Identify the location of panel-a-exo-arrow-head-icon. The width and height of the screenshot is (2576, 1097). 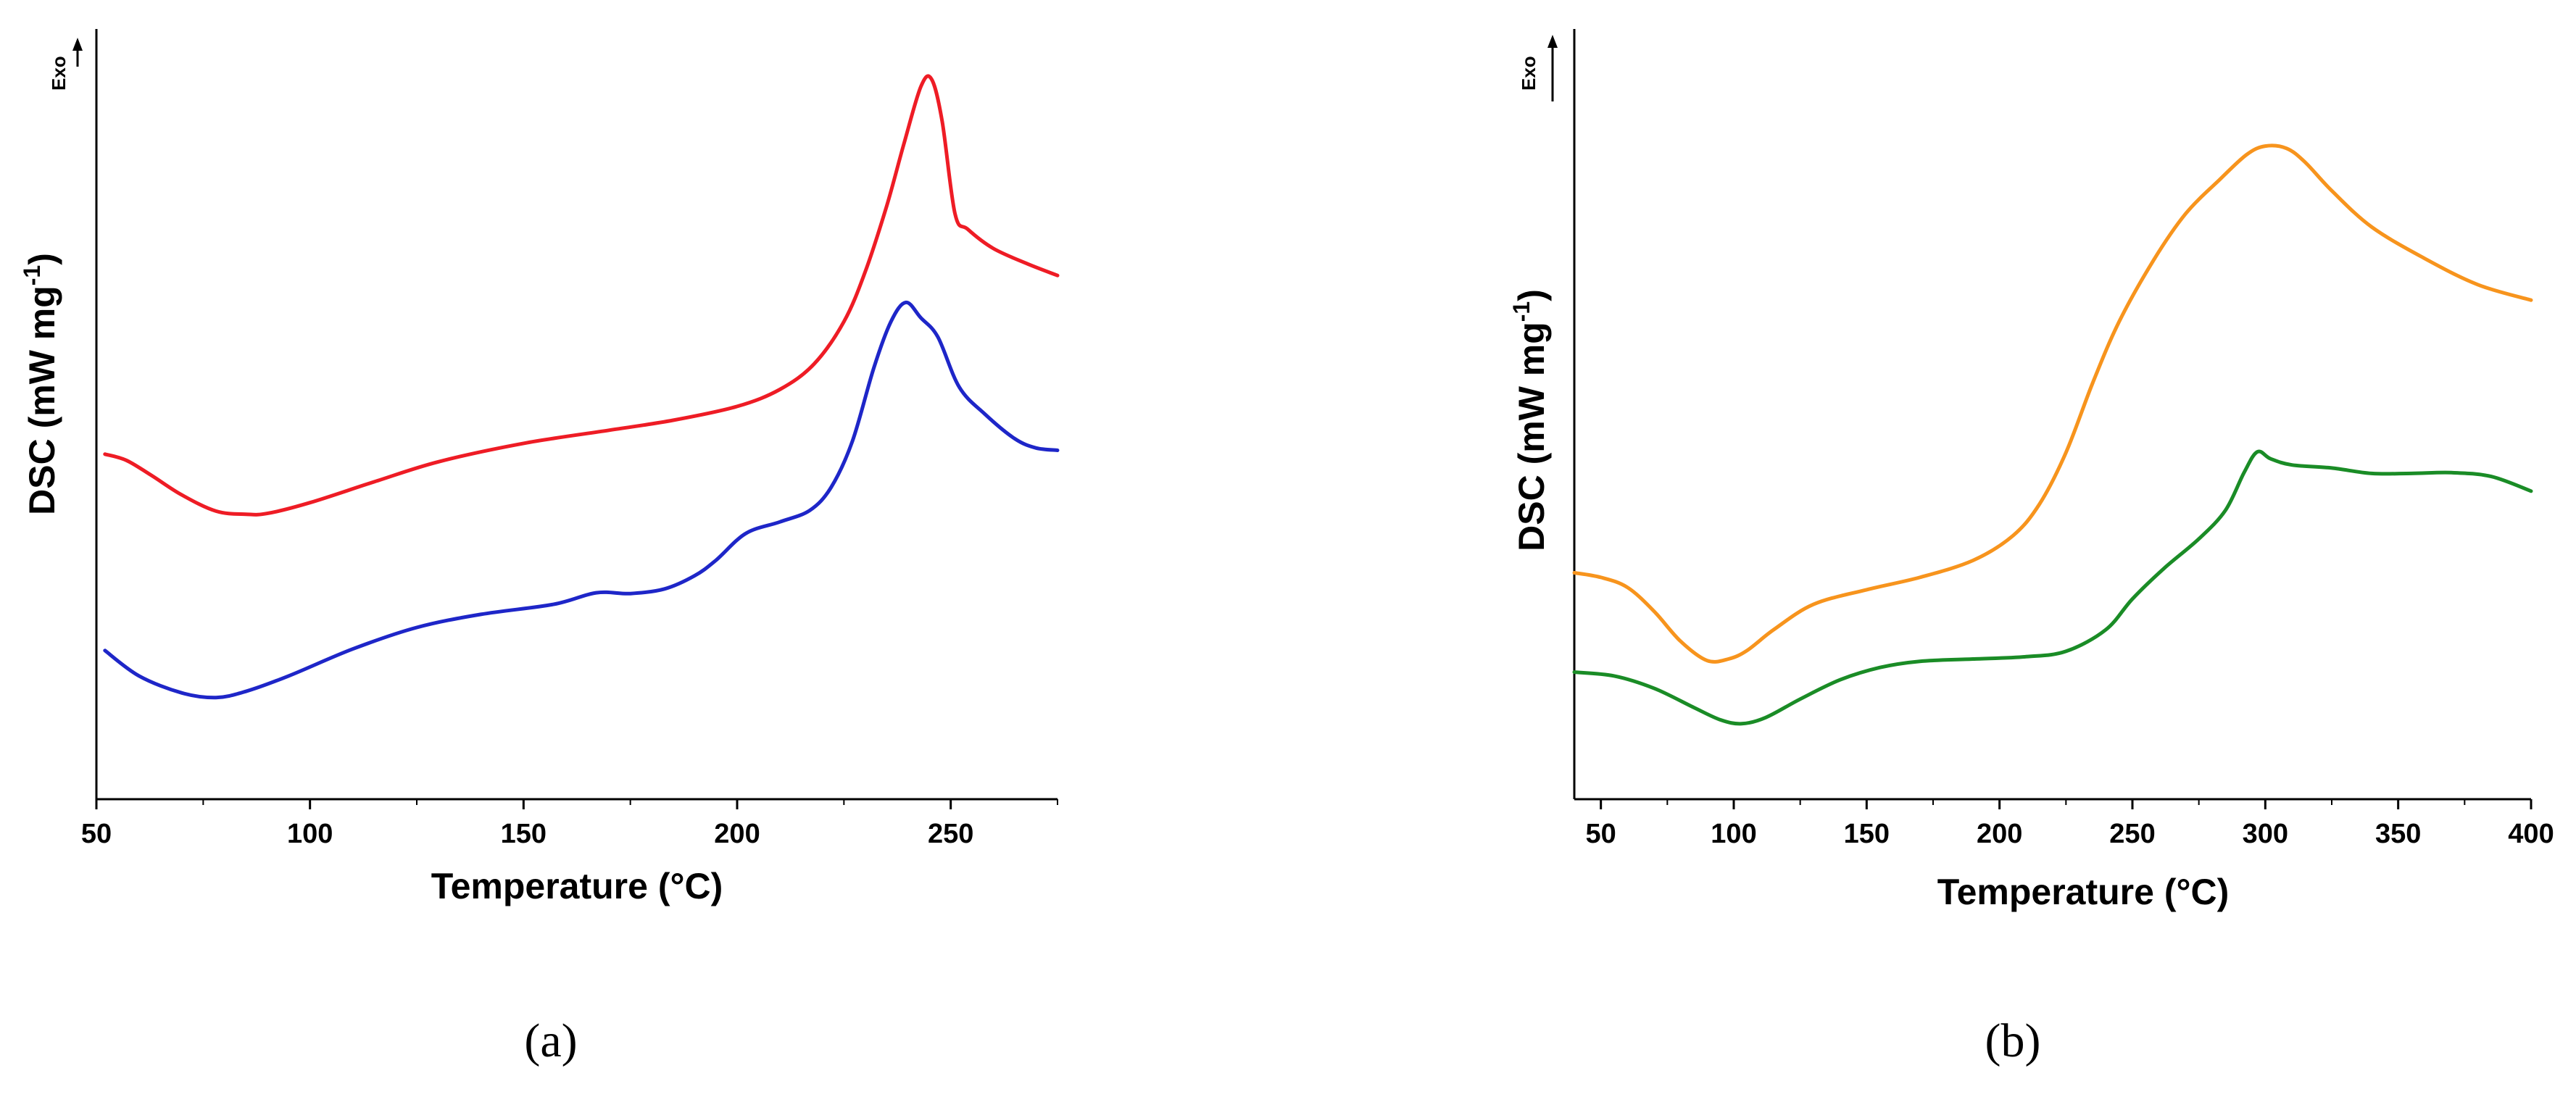
(77, 44).